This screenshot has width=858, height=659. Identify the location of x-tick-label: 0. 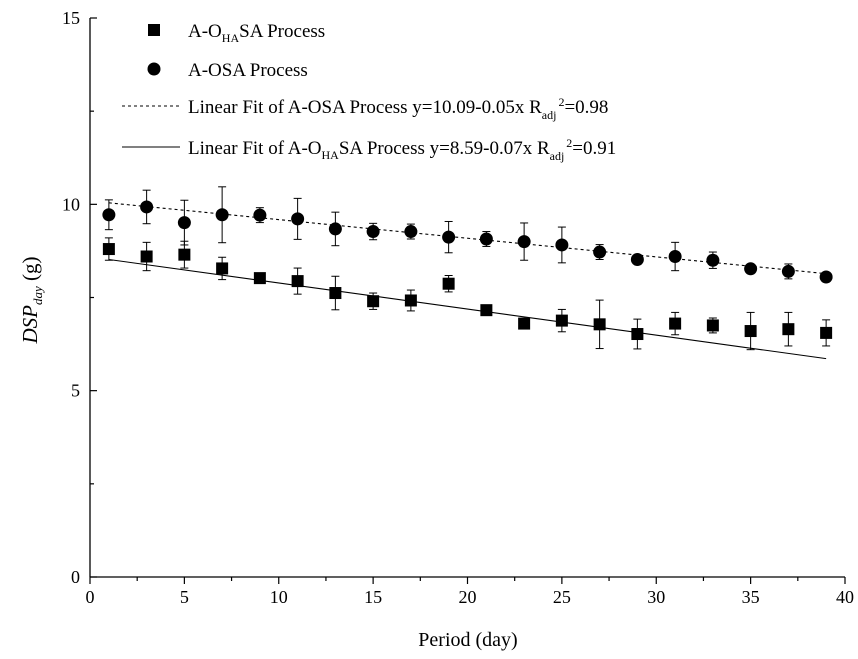
(90, 597).